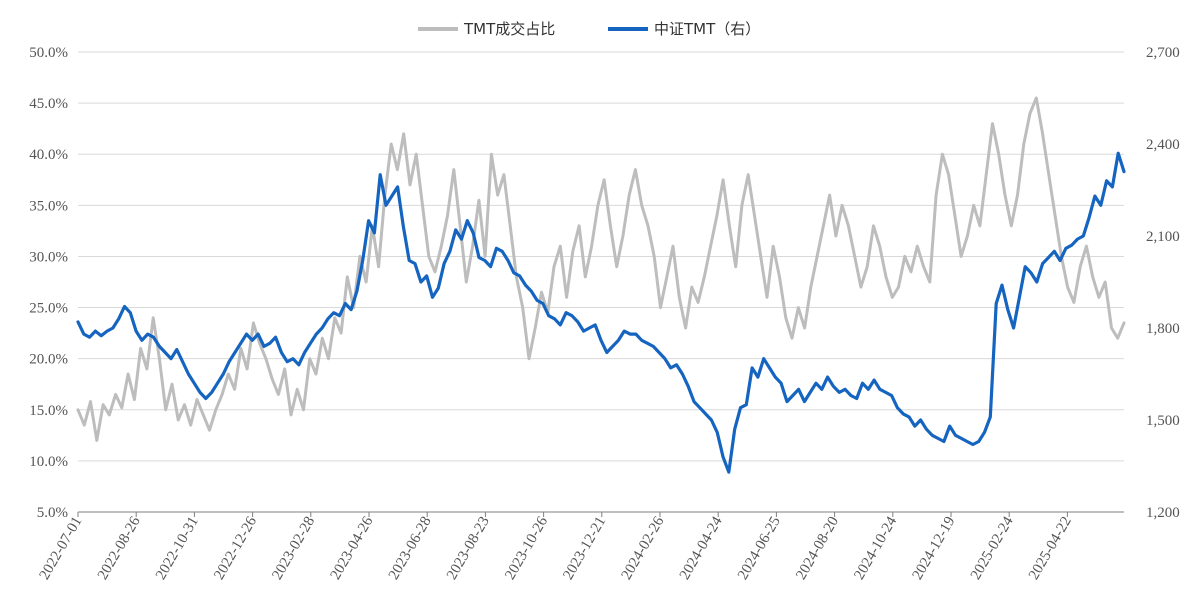 The image size is (1194, 605). What do you see at coordinates (509, 29) in the screenshot?
I see `legend-label-tmt-share: TMT成交占比` at bounding box center [509, 29].